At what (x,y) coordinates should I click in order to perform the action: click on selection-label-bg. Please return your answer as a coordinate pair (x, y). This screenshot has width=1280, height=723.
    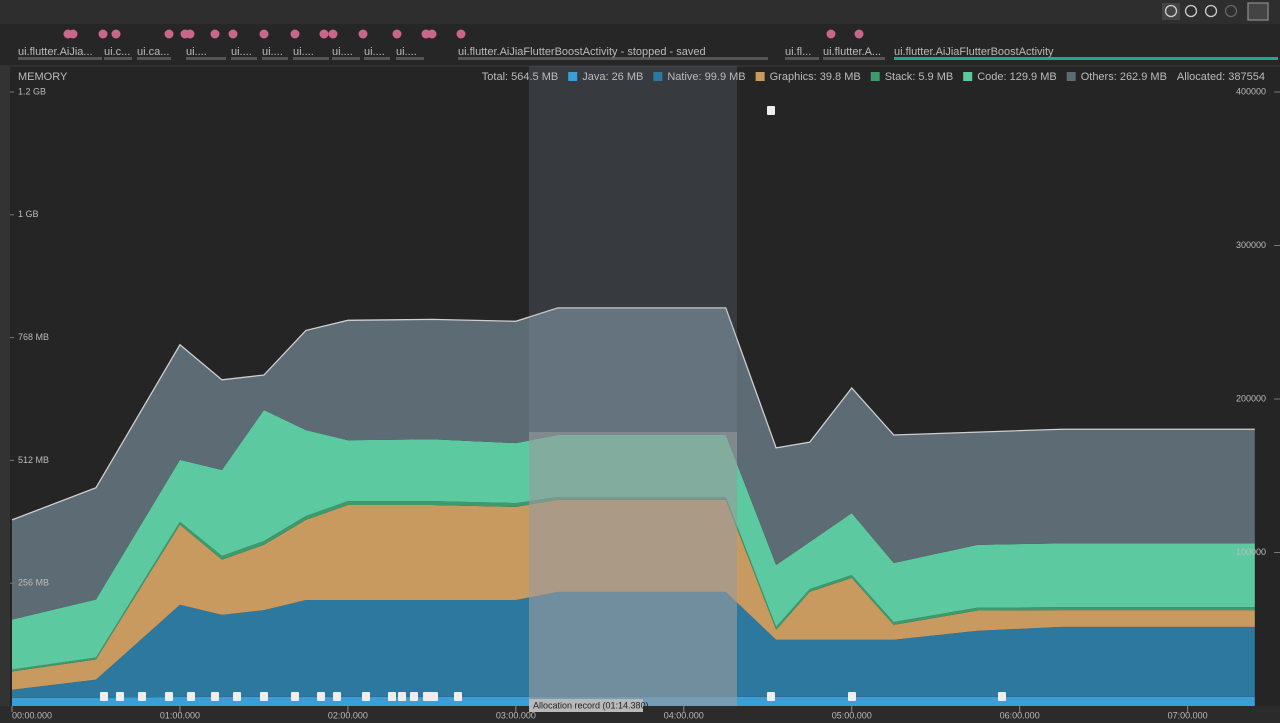
    Looking at the image, I should click on (586, 705).